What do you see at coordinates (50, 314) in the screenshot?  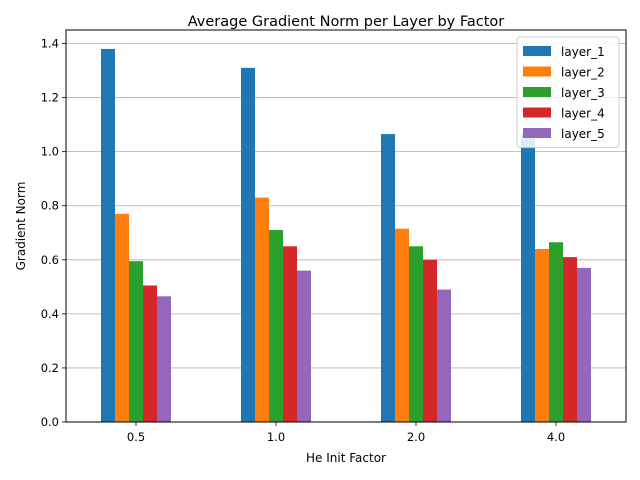 I see `y-tick-label: 0.4` at bounding box center [50, 314].